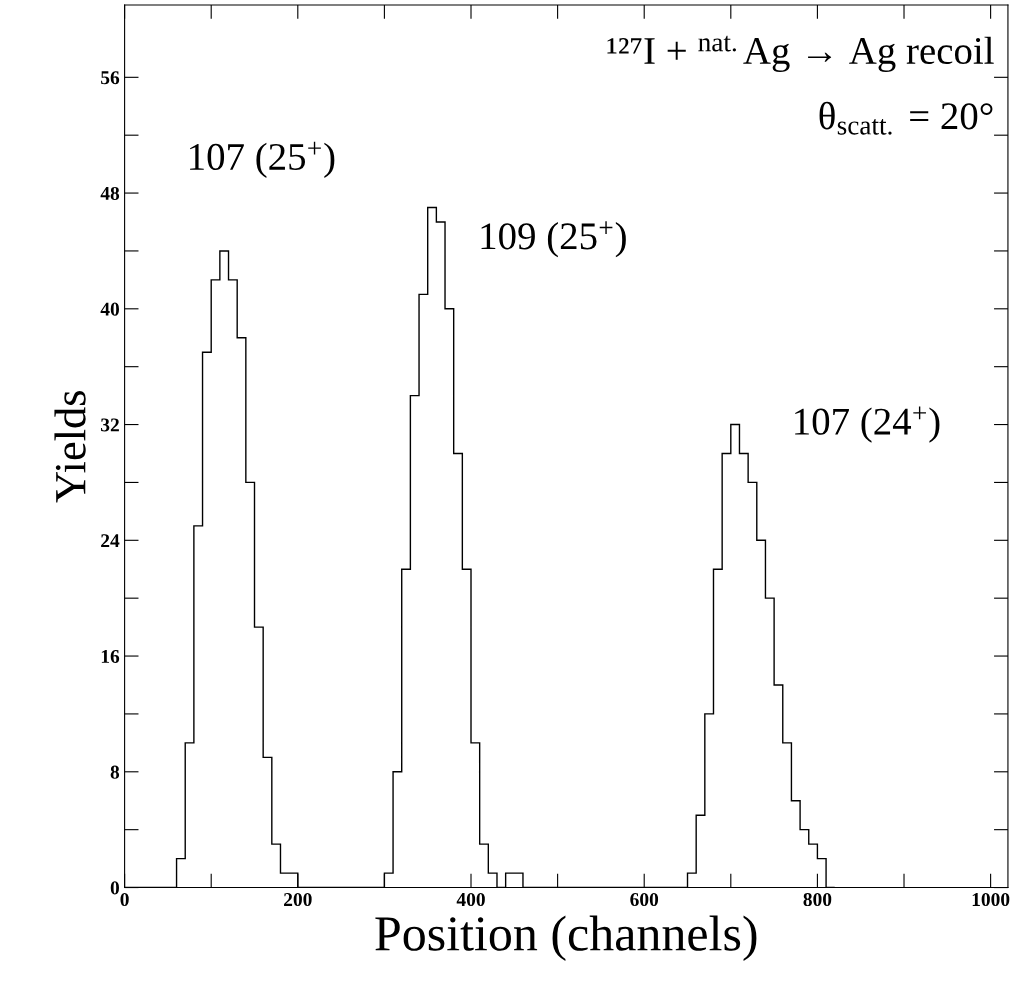 The image size is (1013, 995). What do you see at coordinates (110, 78) in the screenshot?
I see `y-tick-label: 56` at bounding box center [110, 78].